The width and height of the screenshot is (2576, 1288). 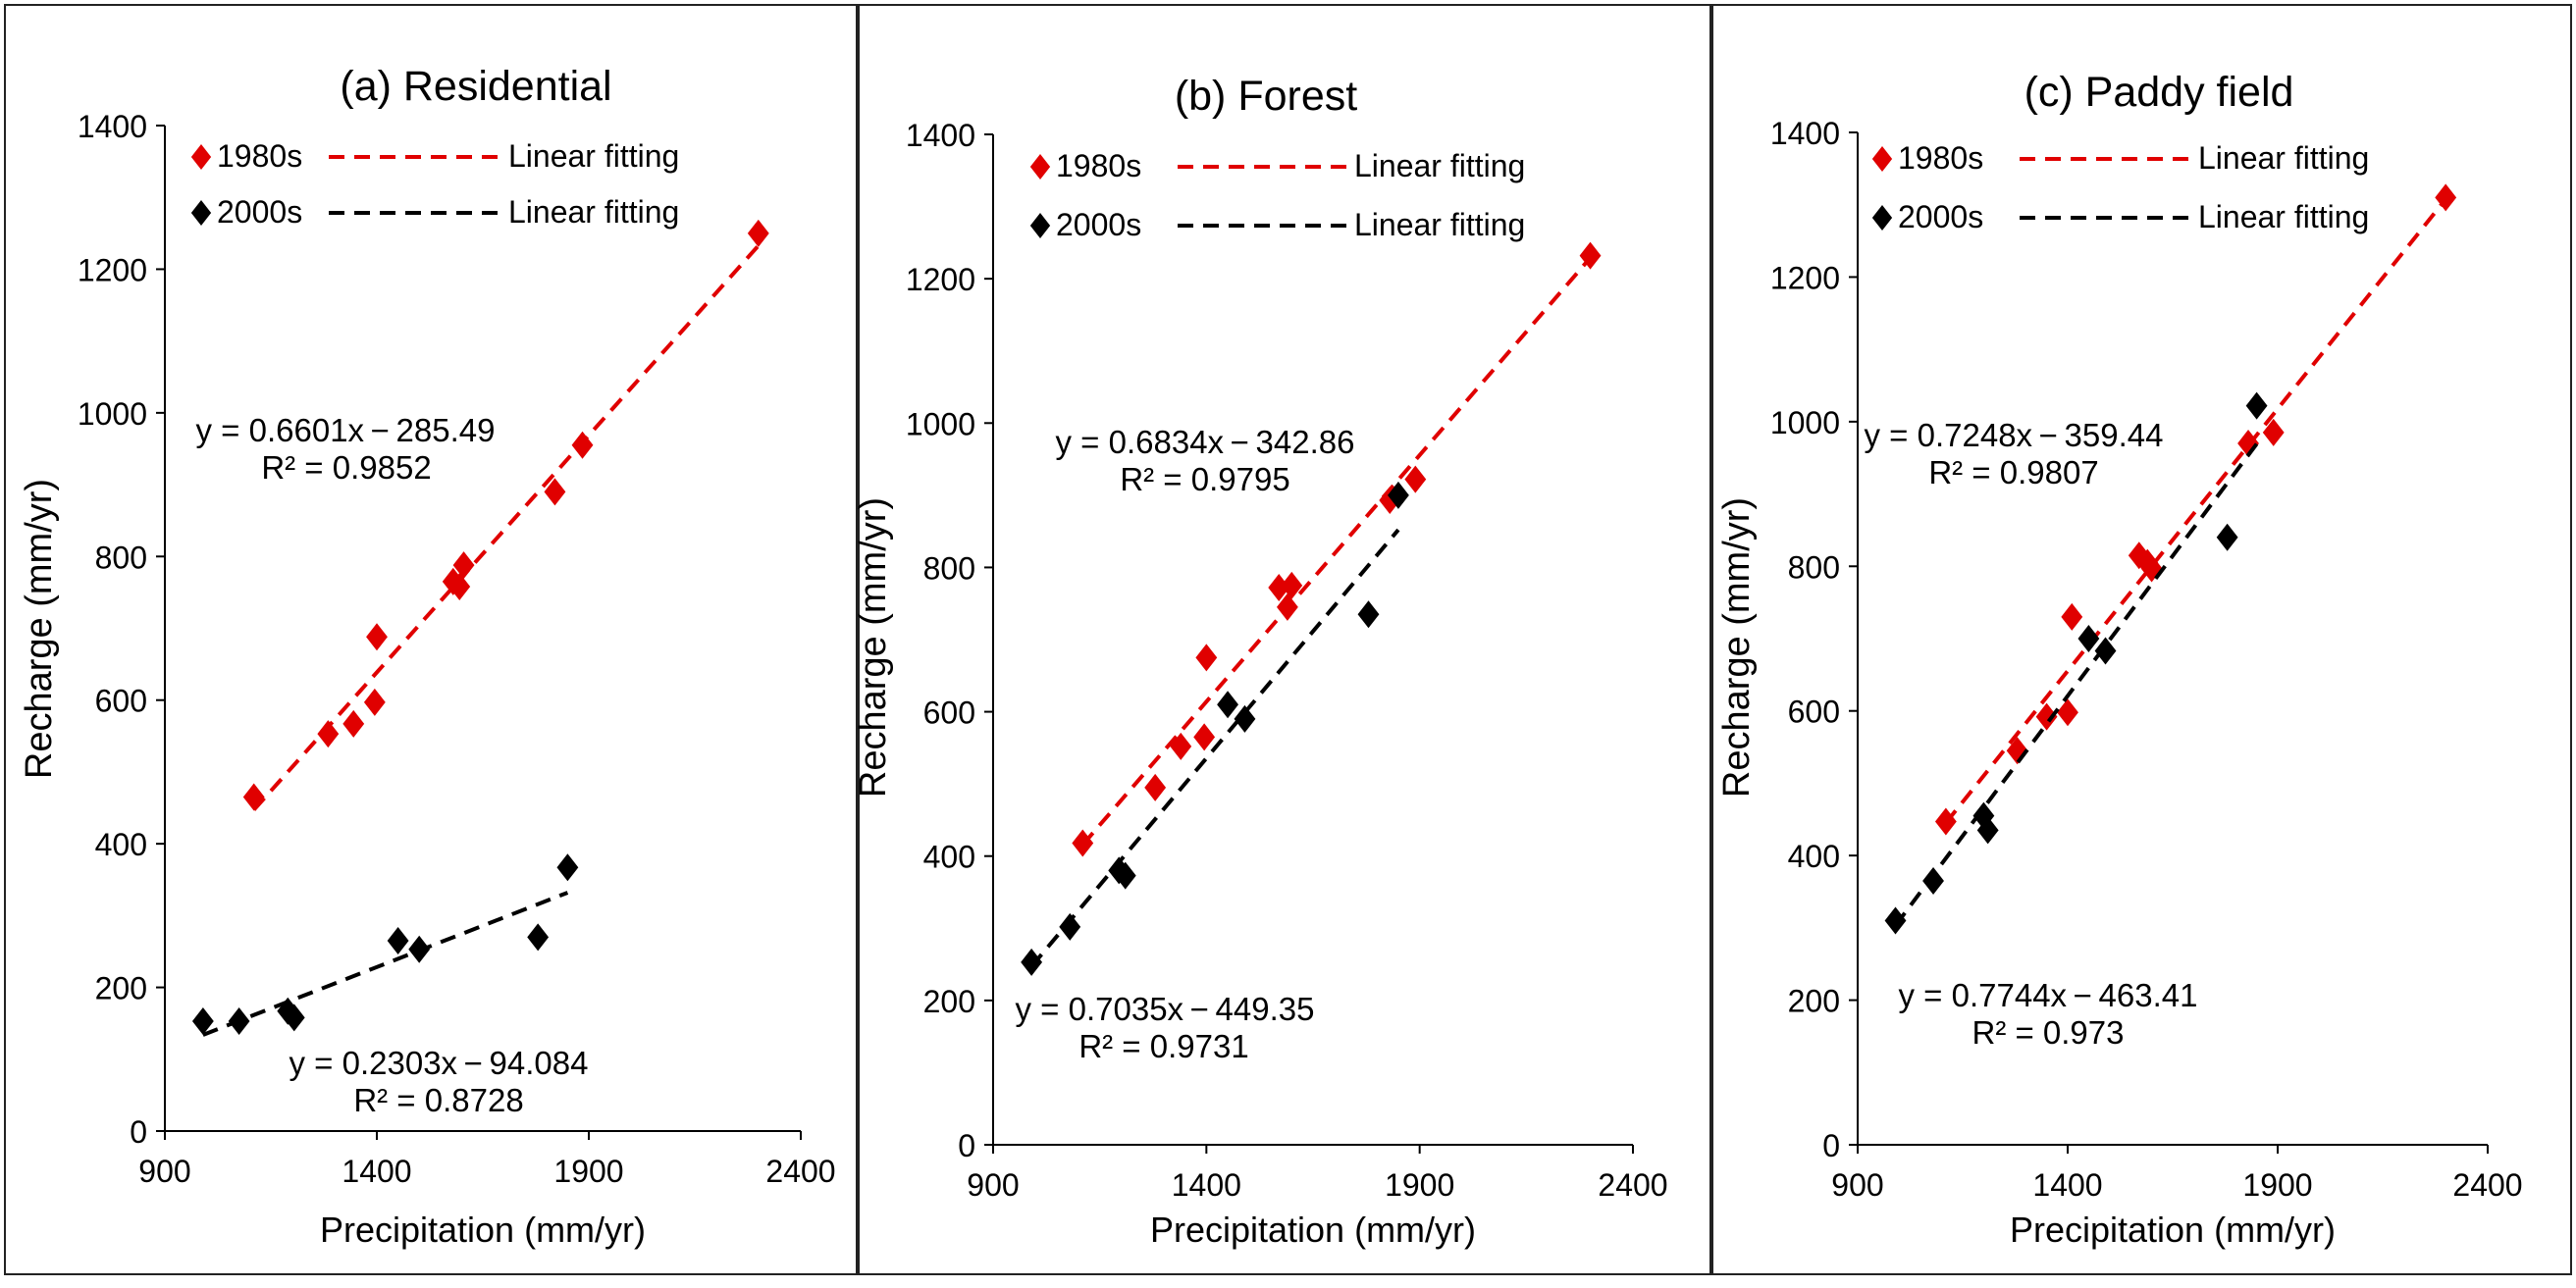 I want to click on y-tick-label: 600, so click(x=121, y=701).